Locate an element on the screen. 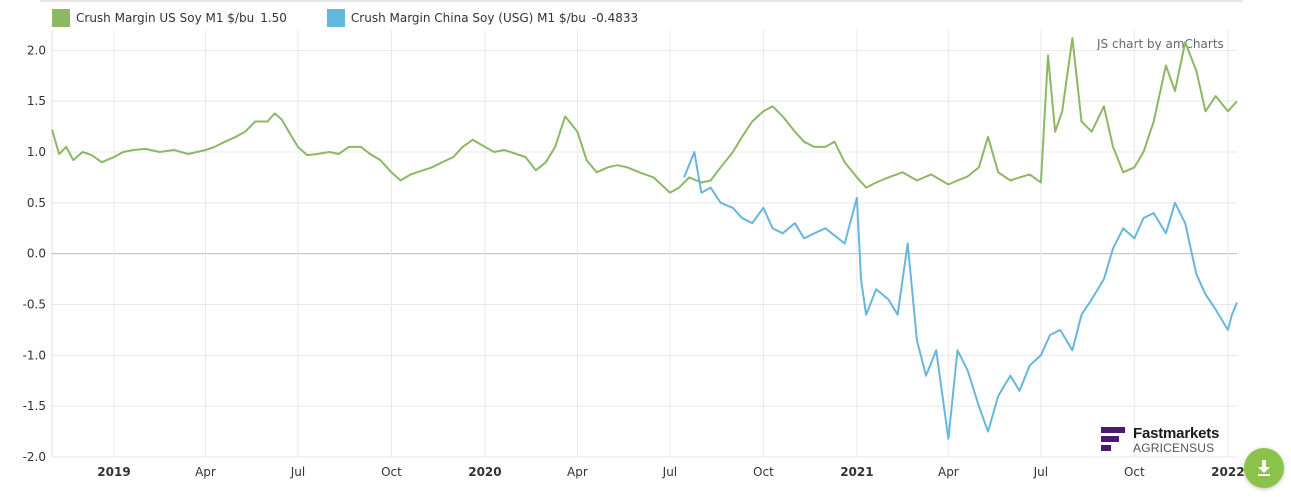 The width and height of the screenshot is (1291, 497). legend-label-china-soy: Crush Margin China Soy (USG) M1 $/bu is located at coordinates (468, 18).